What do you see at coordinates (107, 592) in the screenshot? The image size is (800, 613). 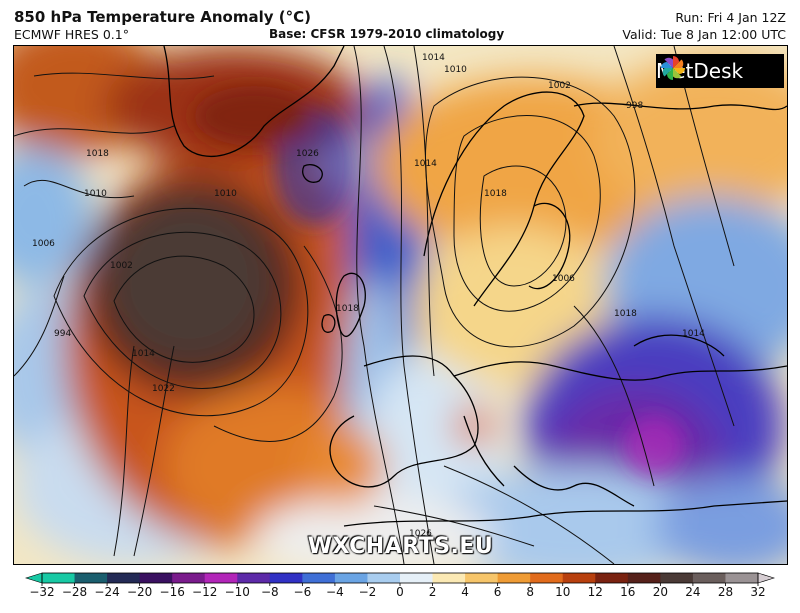 I see `colorbar-tick-label: −24` at bounding box center [107, 592].